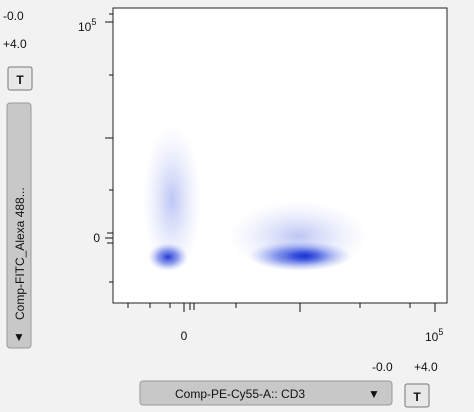 This screenshot has width=474, height=412. What do you see at coordinates (374, 394) in the screenshot?
I see `x-menu-arrow: ▼` at bounding box center [374, 394].